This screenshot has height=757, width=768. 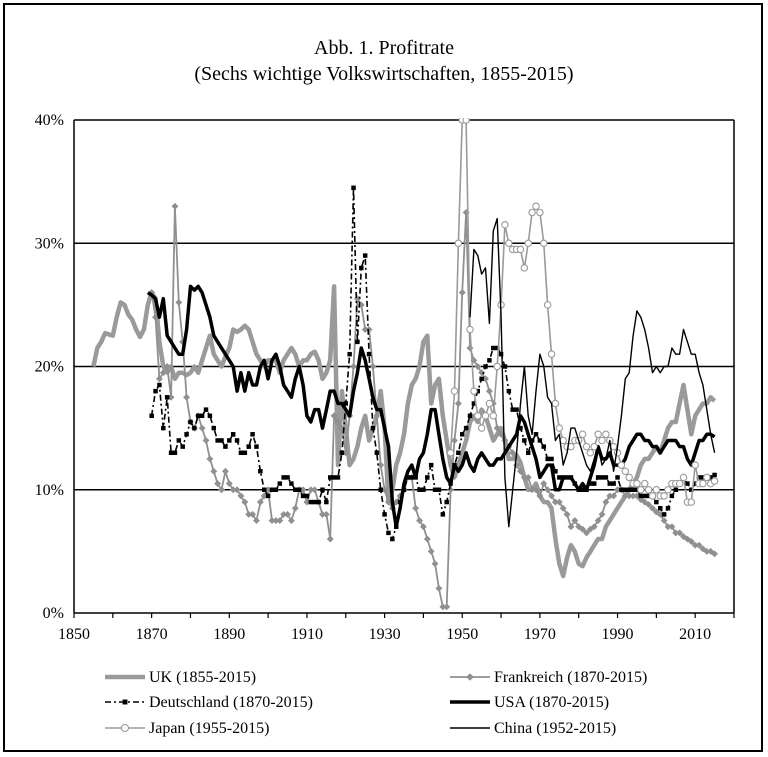 I want to click on legend-item: China (1952-2015), so click(x=533, y=728).